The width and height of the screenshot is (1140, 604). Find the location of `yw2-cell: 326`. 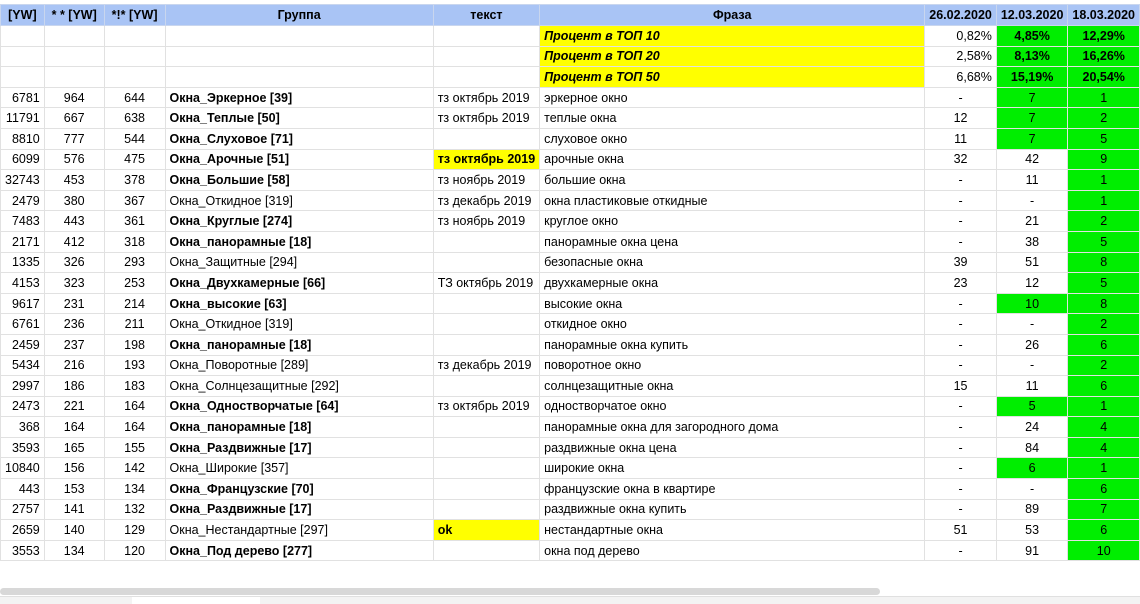

yw2-cell: 326 is located at coordinates (74, 262).